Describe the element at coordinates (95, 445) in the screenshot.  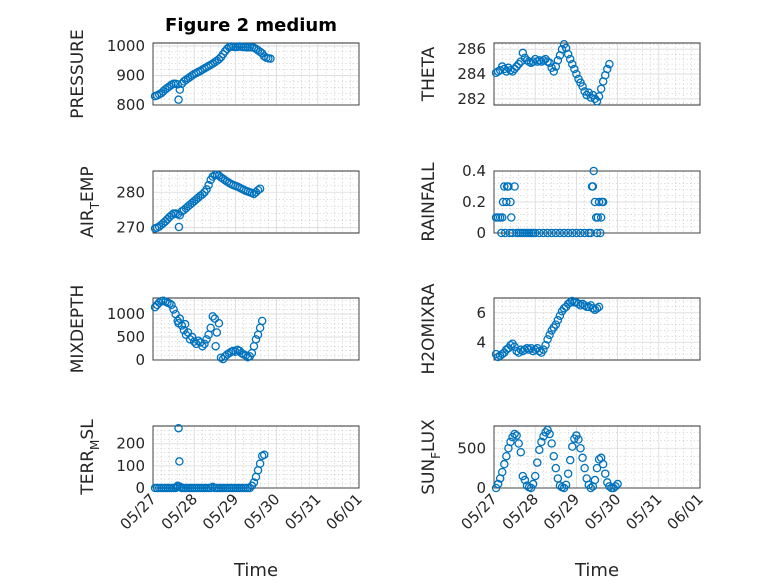
I see `y-label-subscript: M` at that location.